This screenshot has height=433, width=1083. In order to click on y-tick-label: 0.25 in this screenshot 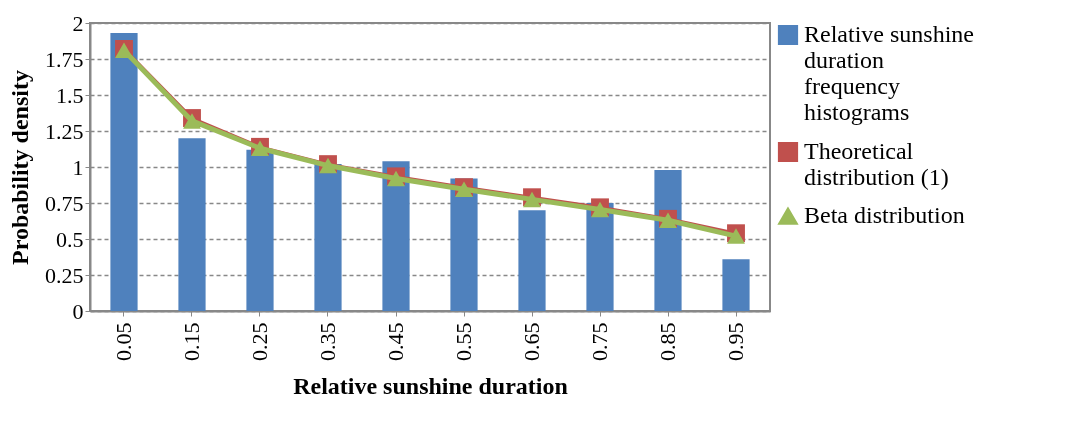, I will do `click(64, 275)`.